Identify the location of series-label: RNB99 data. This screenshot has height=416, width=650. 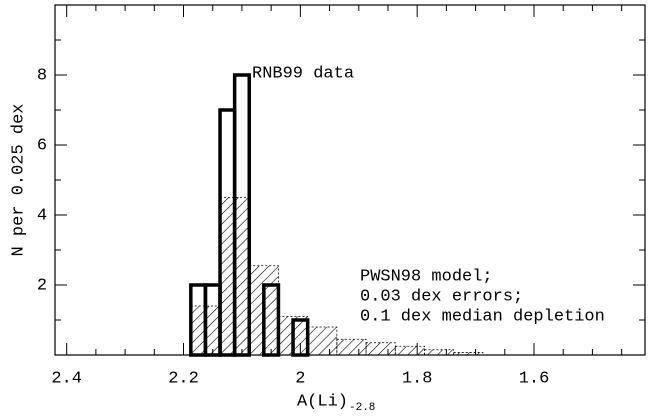
(303, 73).